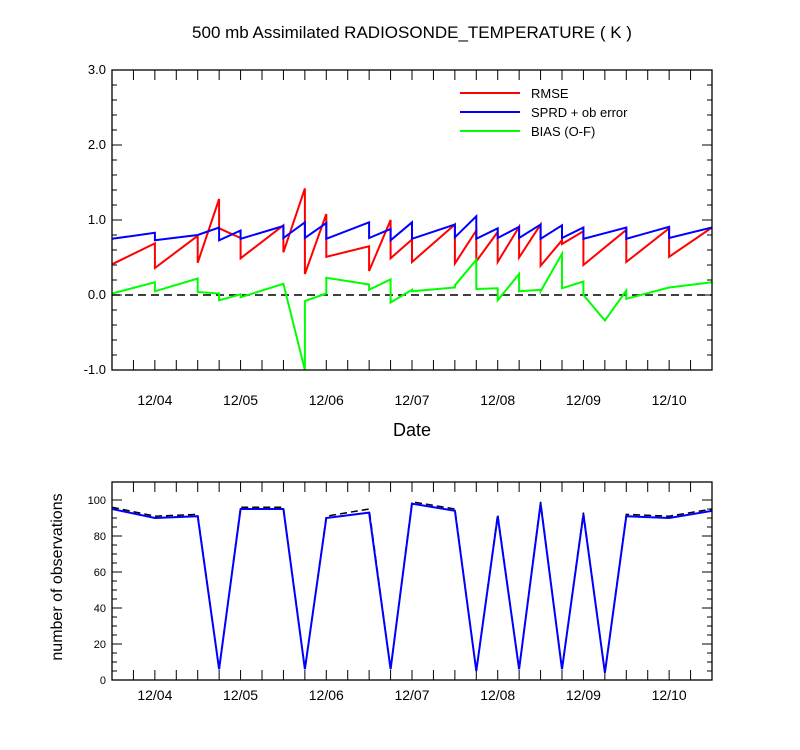  I want to click on legend-label: BIAS (O-F), so click(563, 131).